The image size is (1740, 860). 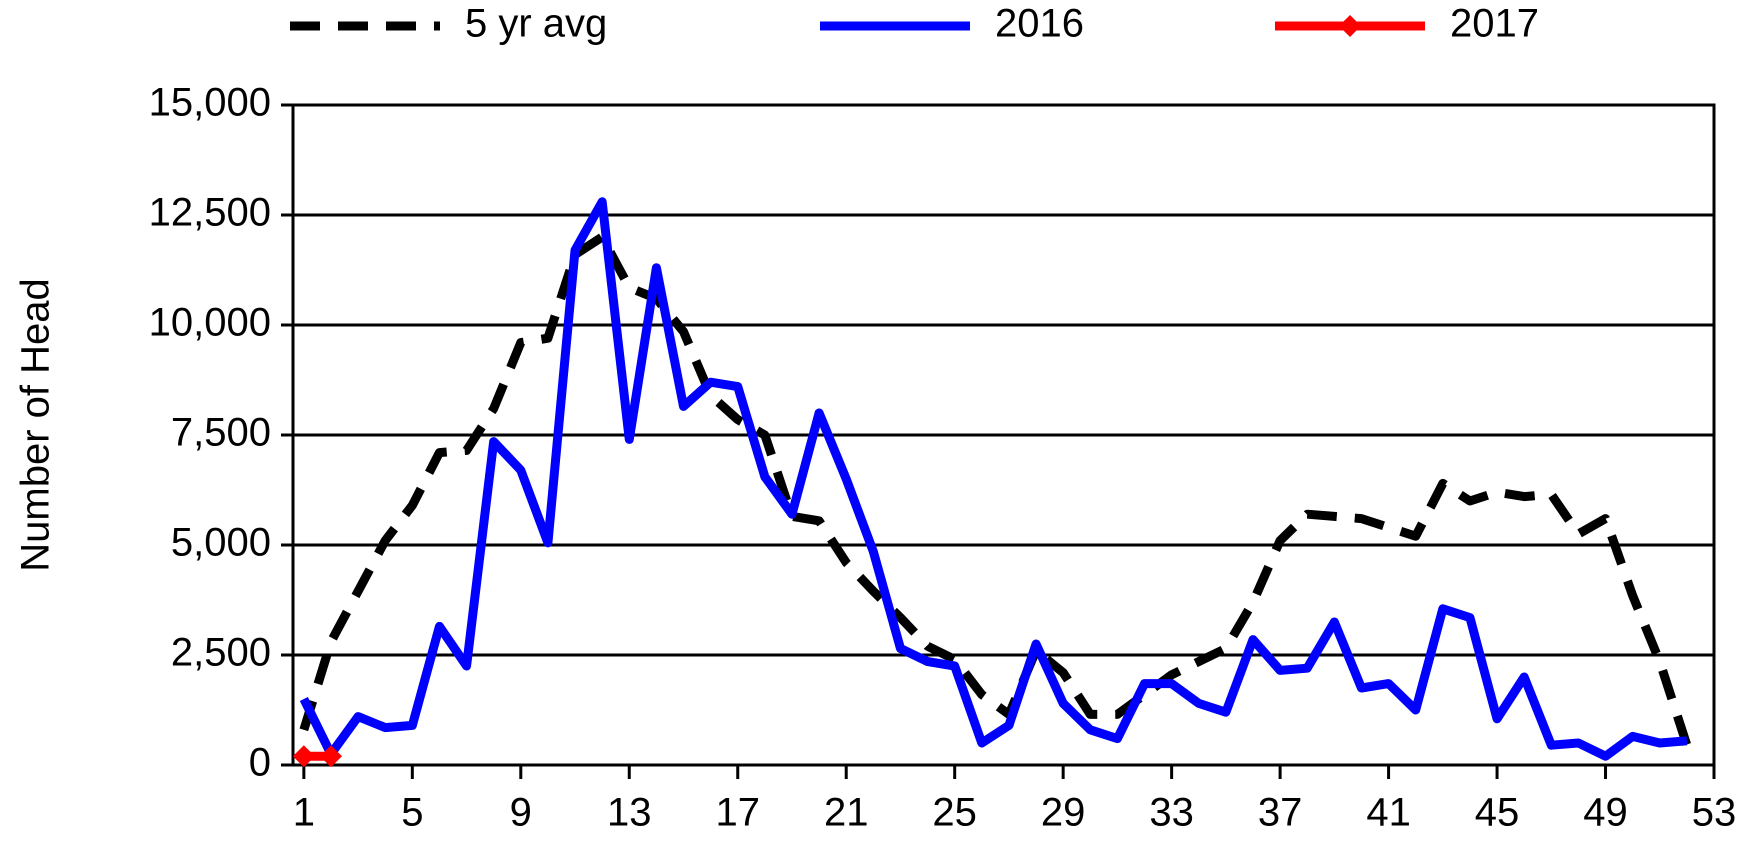 I want to click on y-axis-label: Number of Head, so click(x=36, y=424).